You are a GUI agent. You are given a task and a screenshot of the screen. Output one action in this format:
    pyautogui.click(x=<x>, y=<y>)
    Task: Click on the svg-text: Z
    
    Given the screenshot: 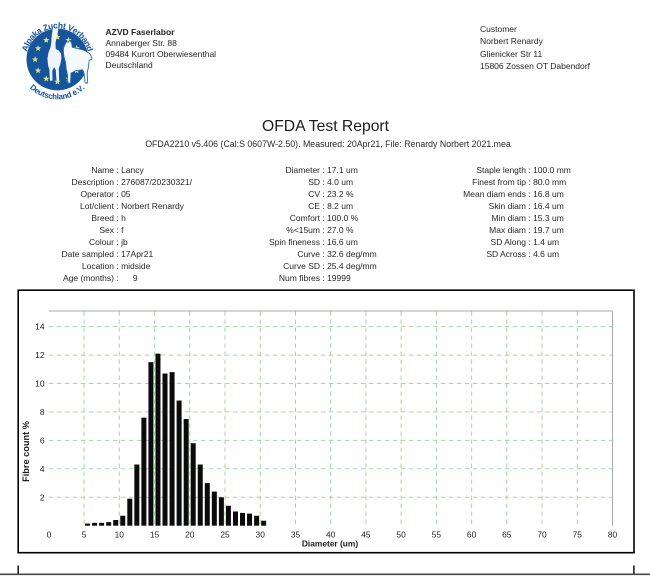 What is the action you would take?
    pyautogui.click(x=45, y=27)
    